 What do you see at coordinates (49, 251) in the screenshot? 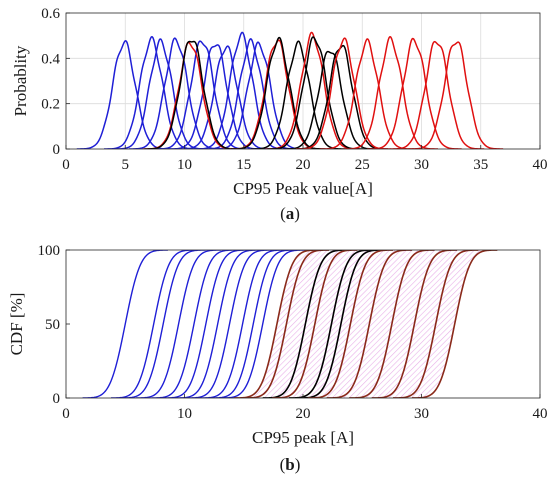
I see `y-tick-label: 100` at bounding box center [49, 251].